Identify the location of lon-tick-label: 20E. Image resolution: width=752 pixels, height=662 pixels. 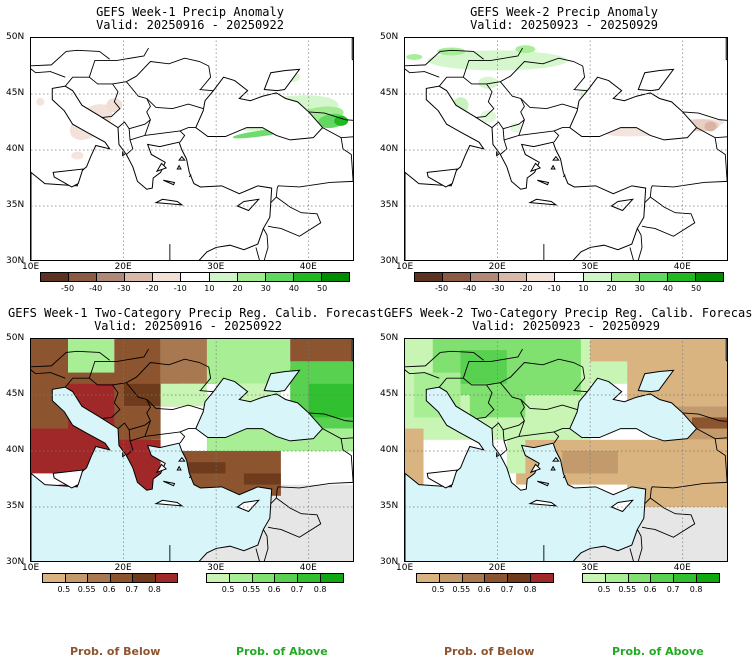
(497, 568).